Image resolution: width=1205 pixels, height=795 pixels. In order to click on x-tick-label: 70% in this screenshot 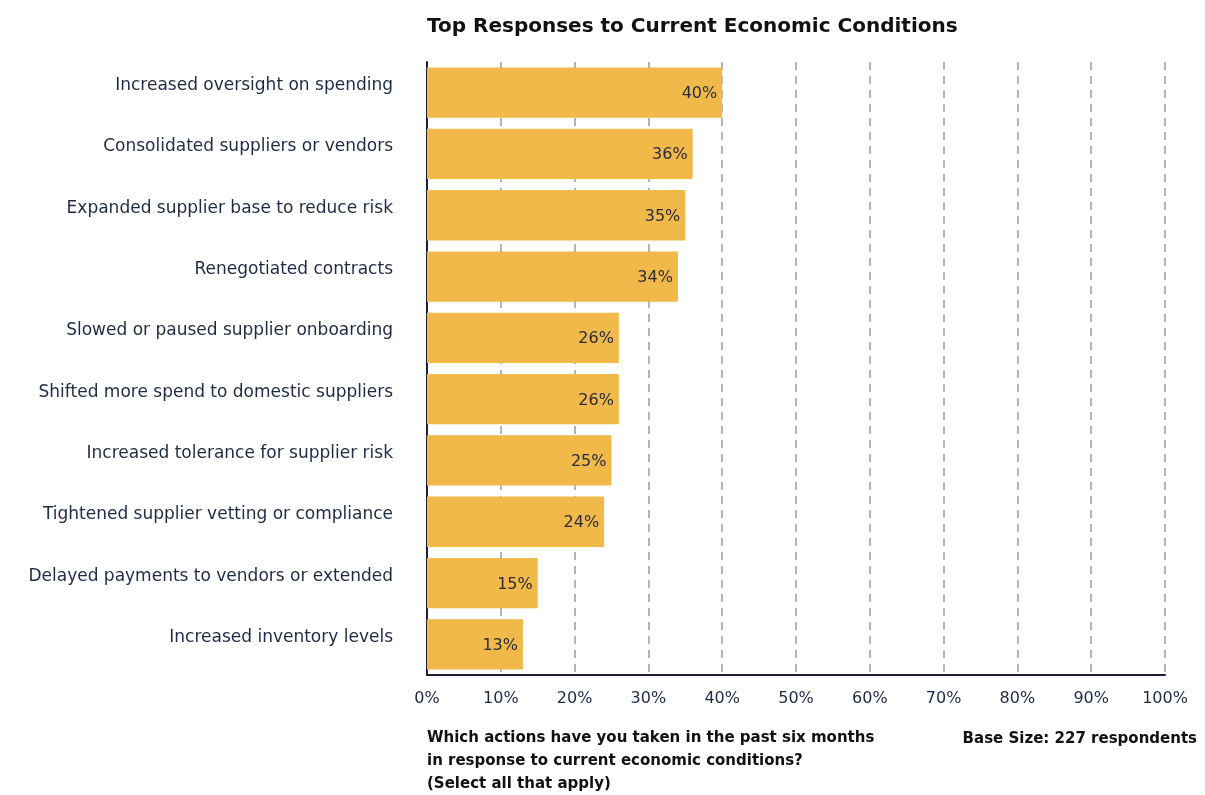, I will do `click(943, 697)`.